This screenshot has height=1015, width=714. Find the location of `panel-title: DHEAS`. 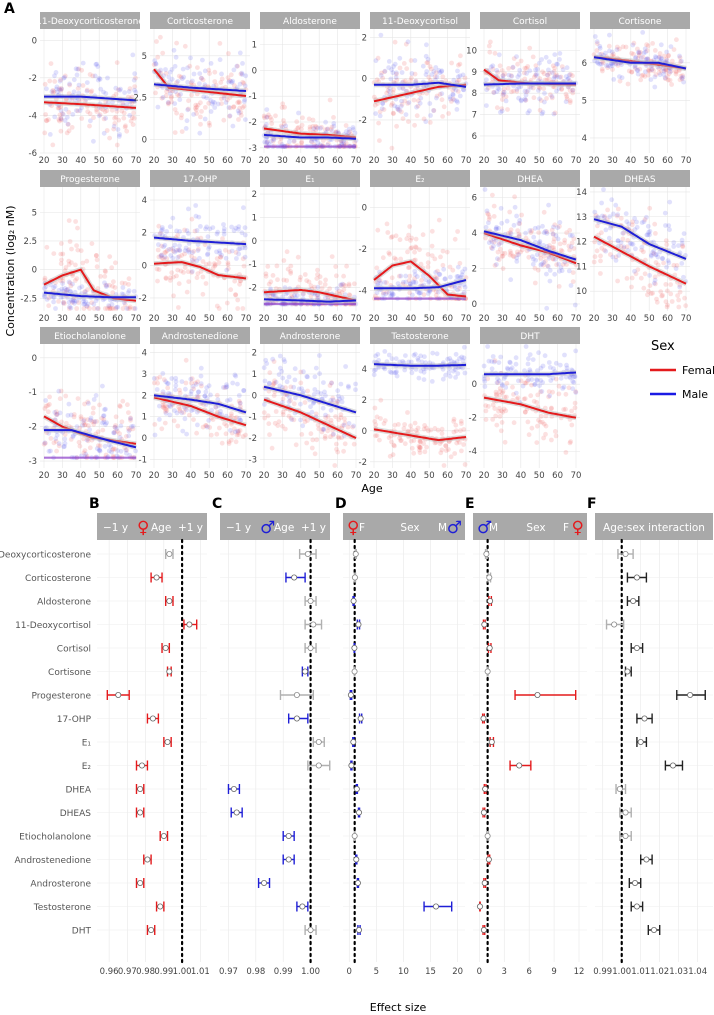

panel-title: DHEAS is located at coordinates (640, 180).